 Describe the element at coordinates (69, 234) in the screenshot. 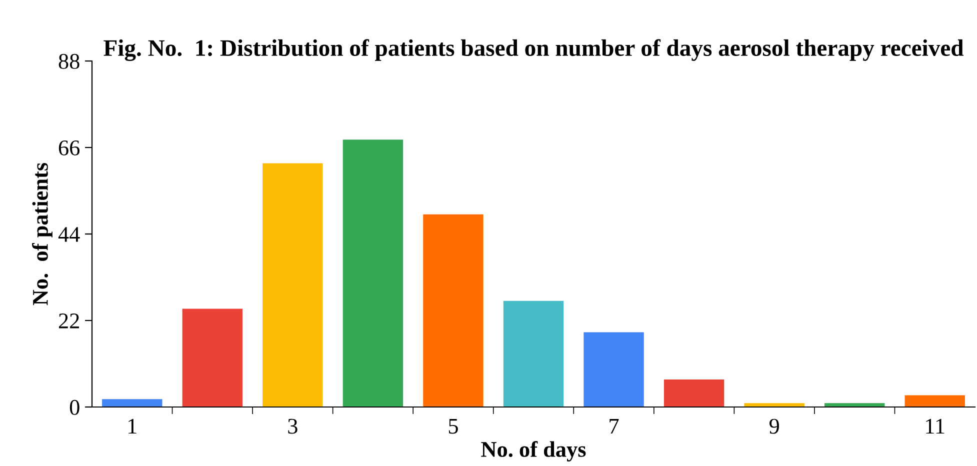

I see `y-tick-label: 44` at that location.